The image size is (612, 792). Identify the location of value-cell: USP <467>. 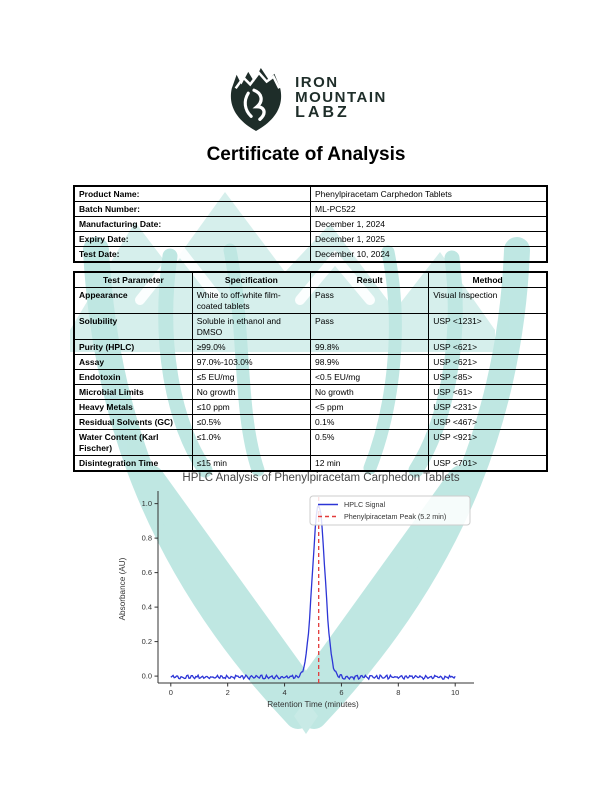
(488, 422).